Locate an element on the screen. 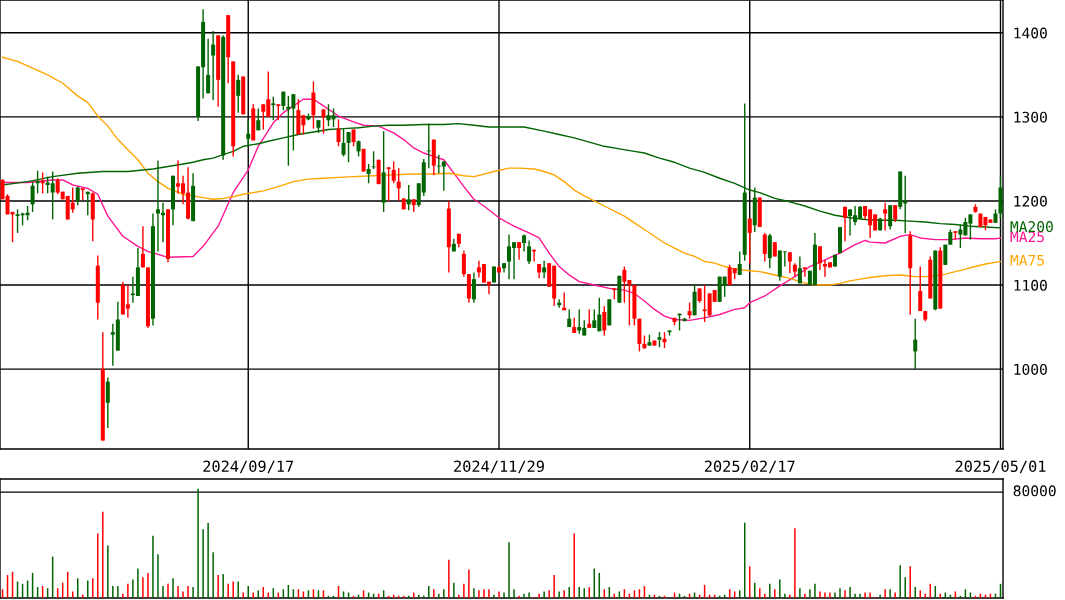 This screenshot has height=600, width=1065. x-tick-label: 2024/11/29 is located at coordinates (499, 467).